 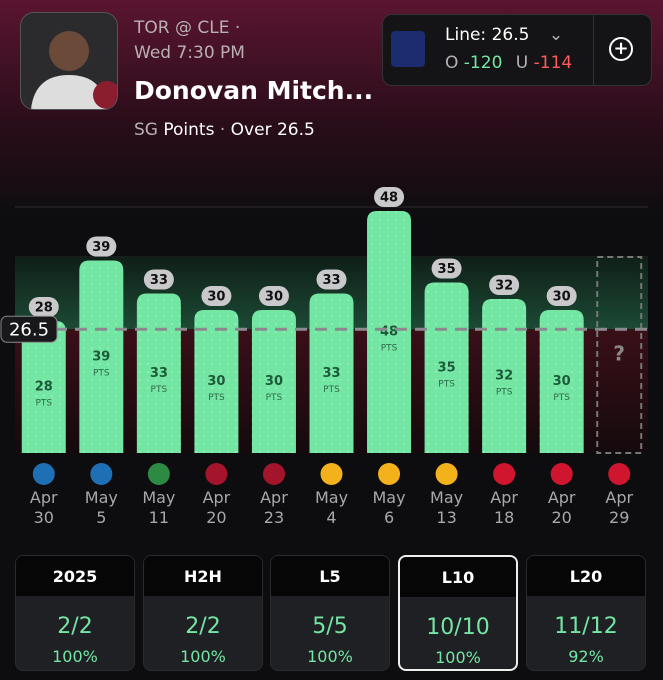 What do you see at coordinates (447, 367) in the screenshot?
I see `inner-value: 35` at bounding box center [447, 367].